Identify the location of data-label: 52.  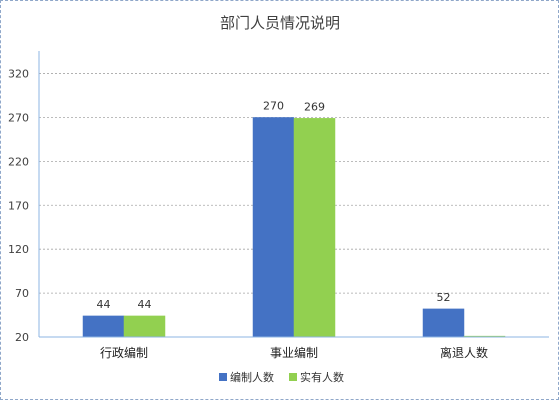
(444, 297).